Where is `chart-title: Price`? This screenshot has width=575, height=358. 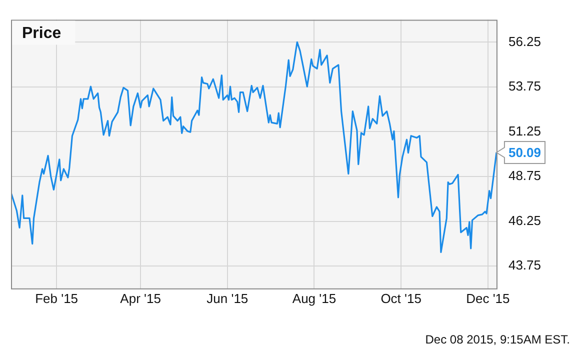
chart-title: Price is located at coordinates (42, 33).